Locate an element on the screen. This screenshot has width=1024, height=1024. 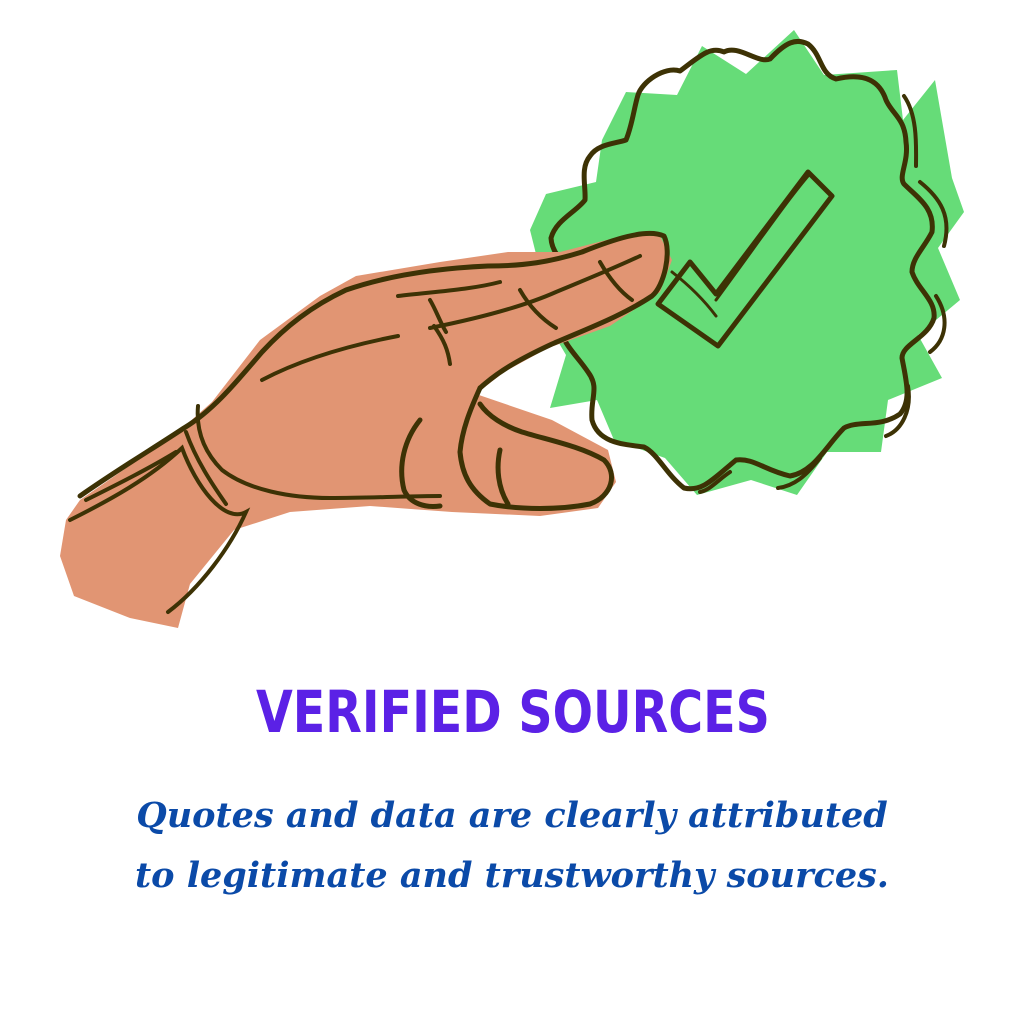
thumb-outline is located at coordinates (506, 448).